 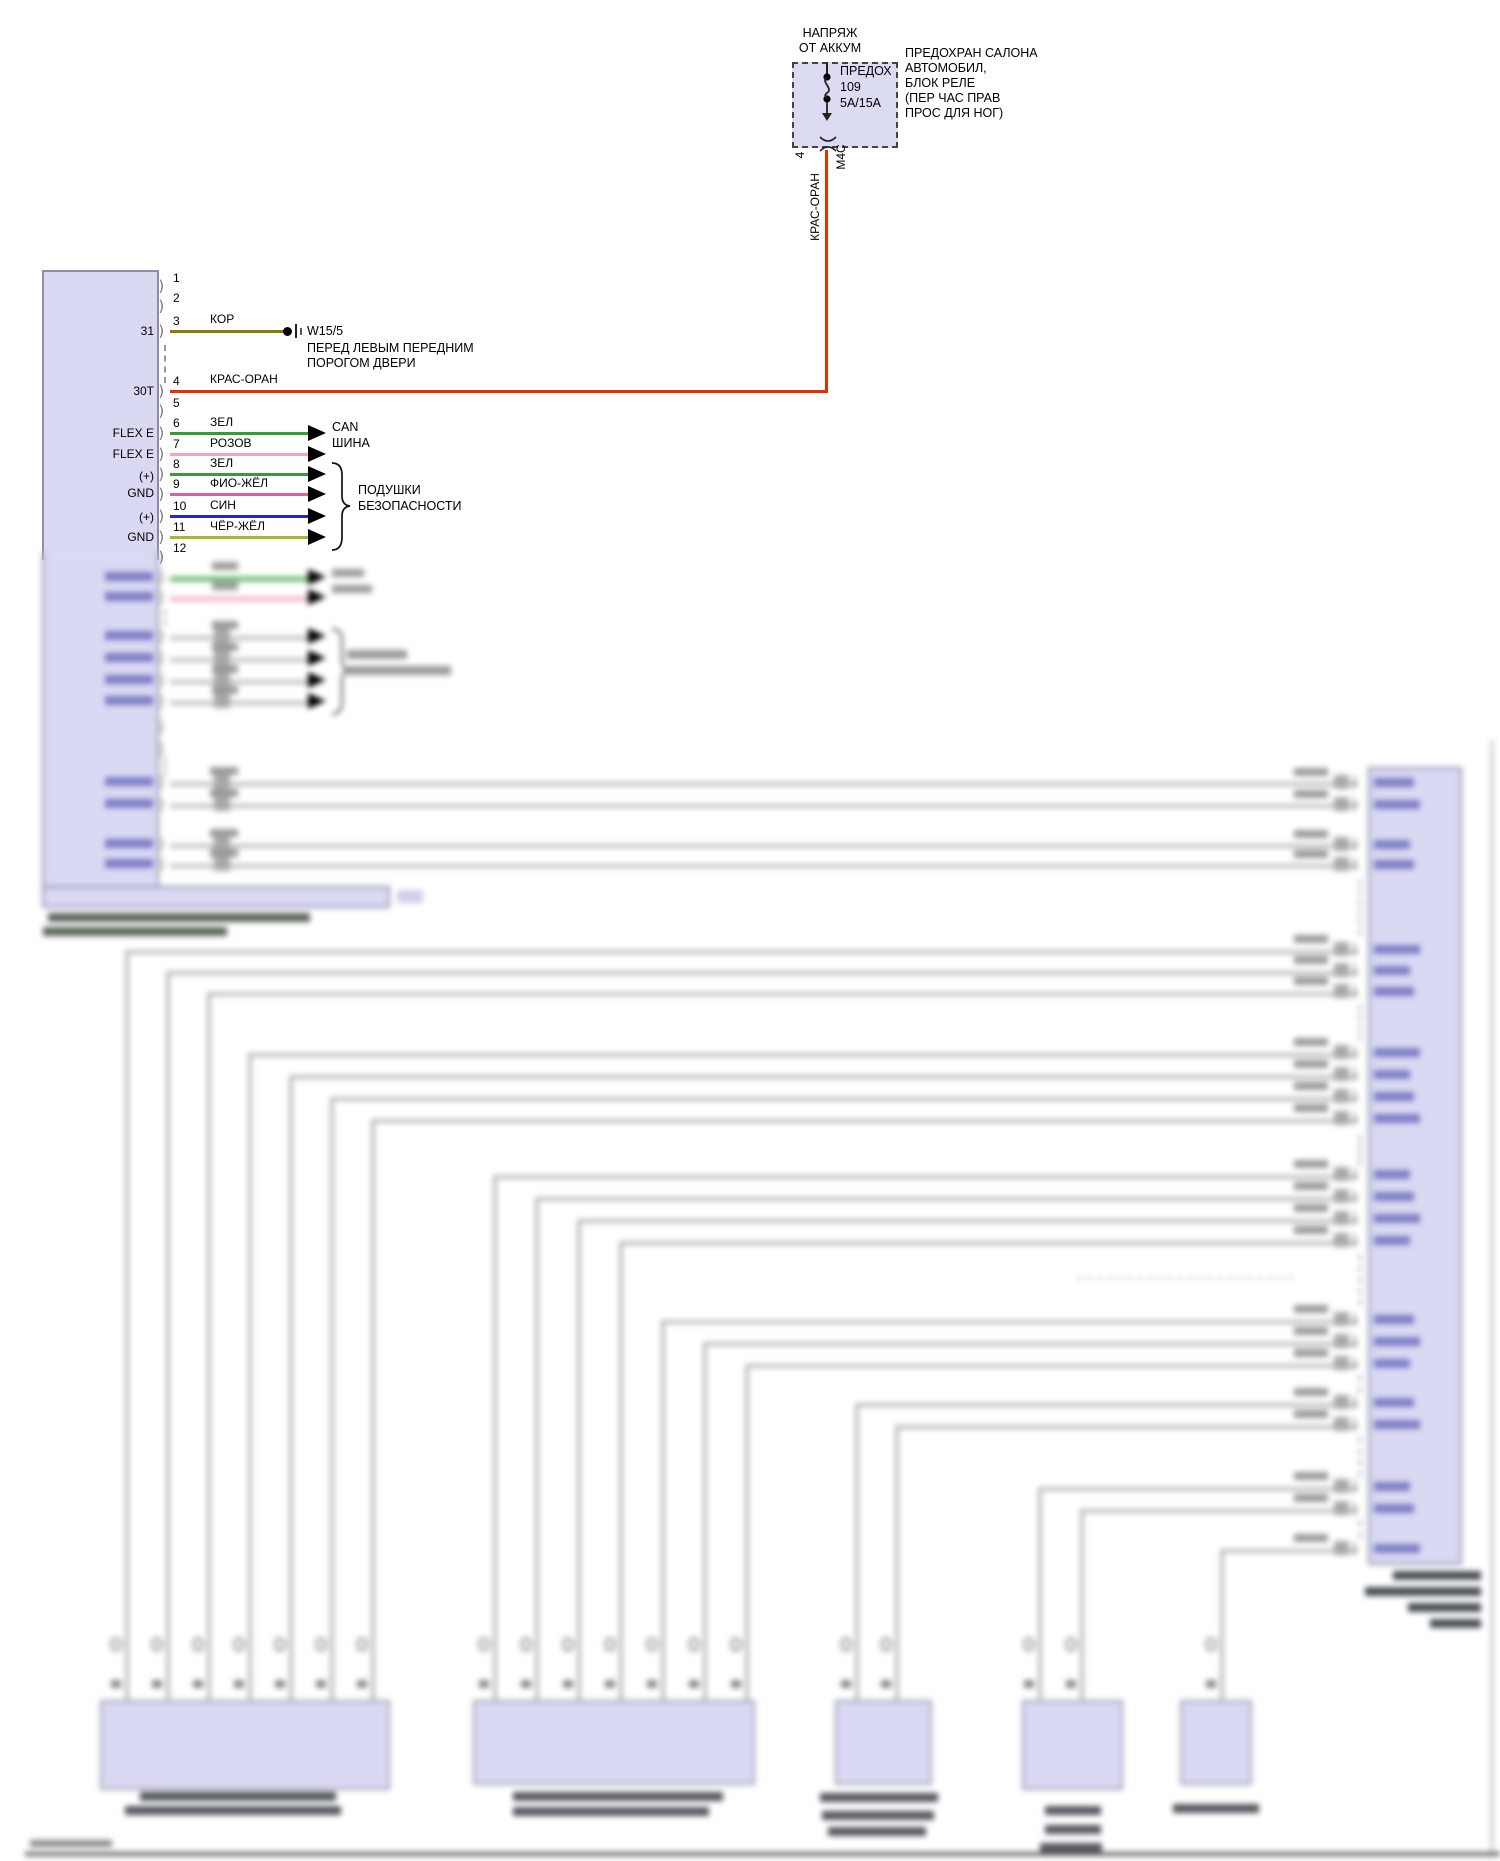 I want to click on pin-side-flexe1: FLEX E, so click(x=133, y=433).